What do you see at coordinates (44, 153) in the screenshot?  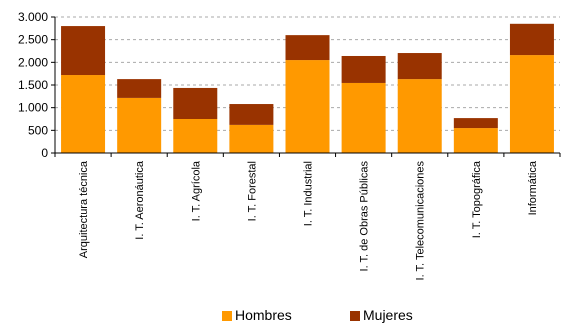 I see `y-tick-label: 0` at bounding box center [44, 153].